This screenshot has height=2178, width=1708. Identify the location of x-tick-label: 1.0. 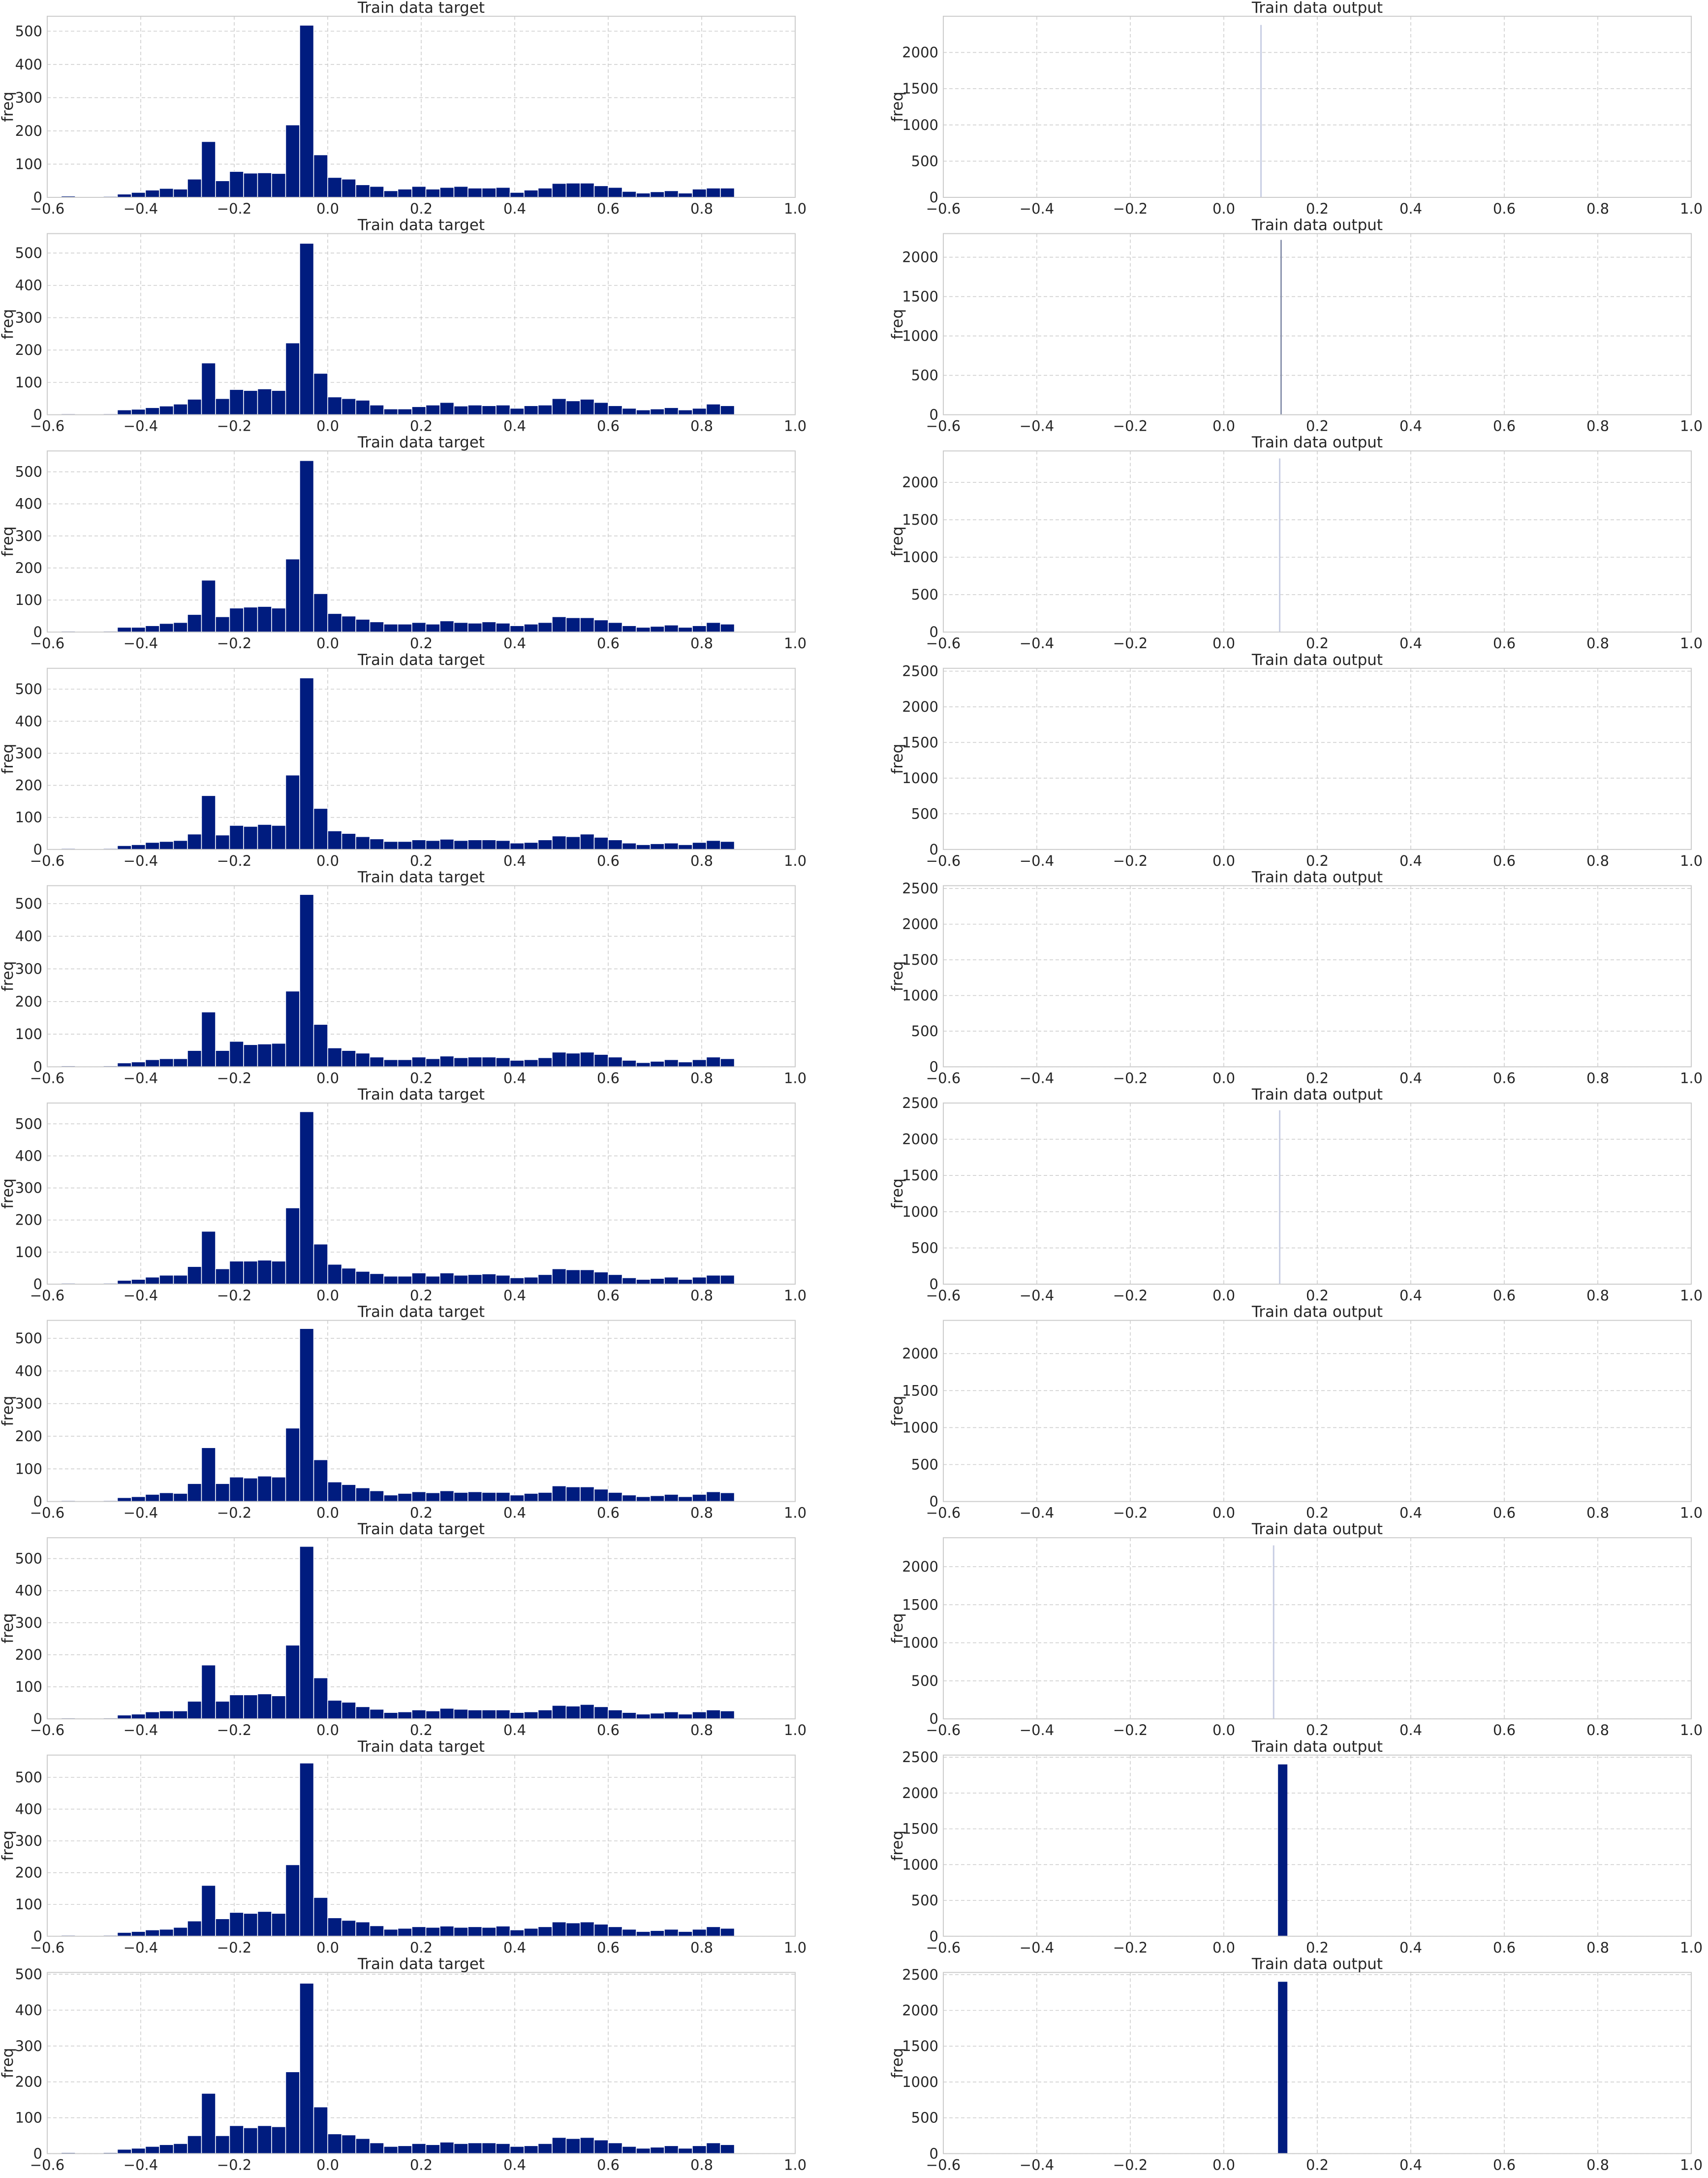
(1691, 426).